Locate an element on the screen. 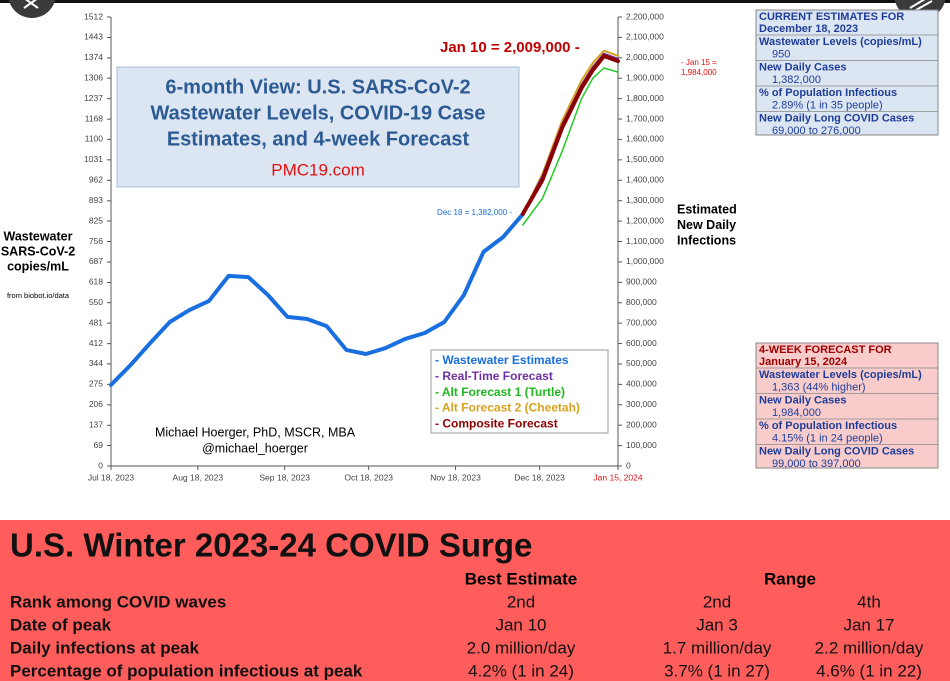 The width and height of the screenshot is (950, 681). y2-tick-label: 0 is located at coordinates (628, 465).